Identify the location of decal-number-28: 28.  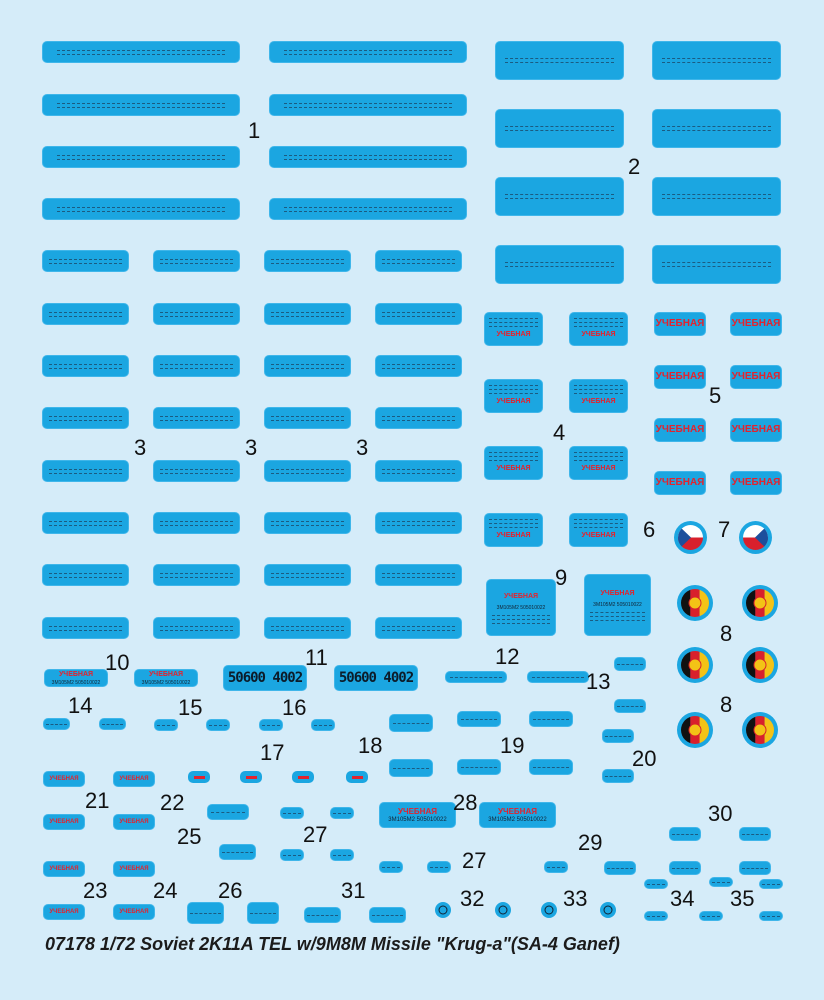
(465, 802).